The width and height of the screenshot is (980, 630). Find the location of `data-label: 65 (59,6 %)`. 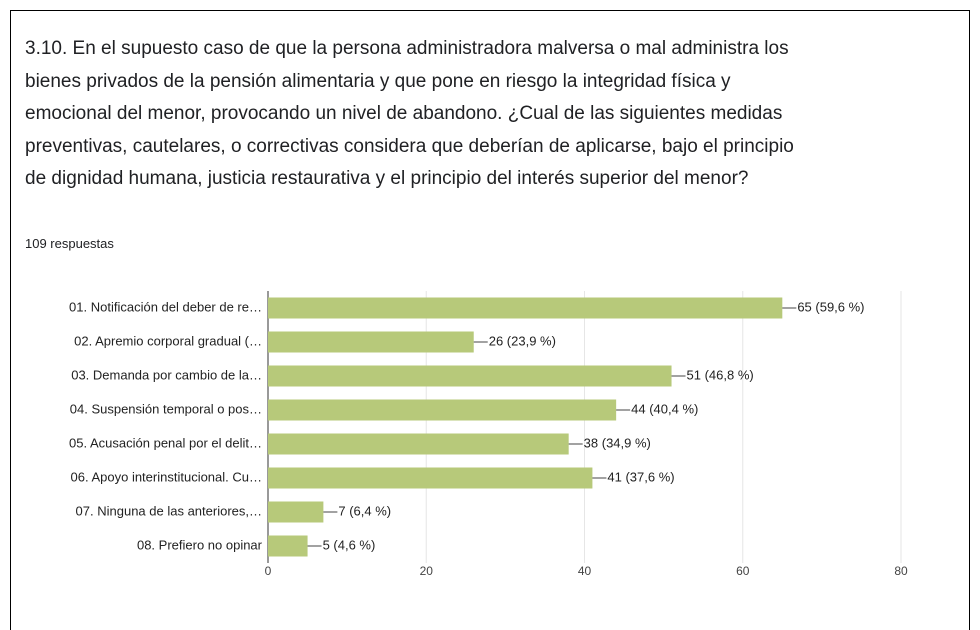

data-label: 65 (59,6 %) is located at coordinates (830, 306).